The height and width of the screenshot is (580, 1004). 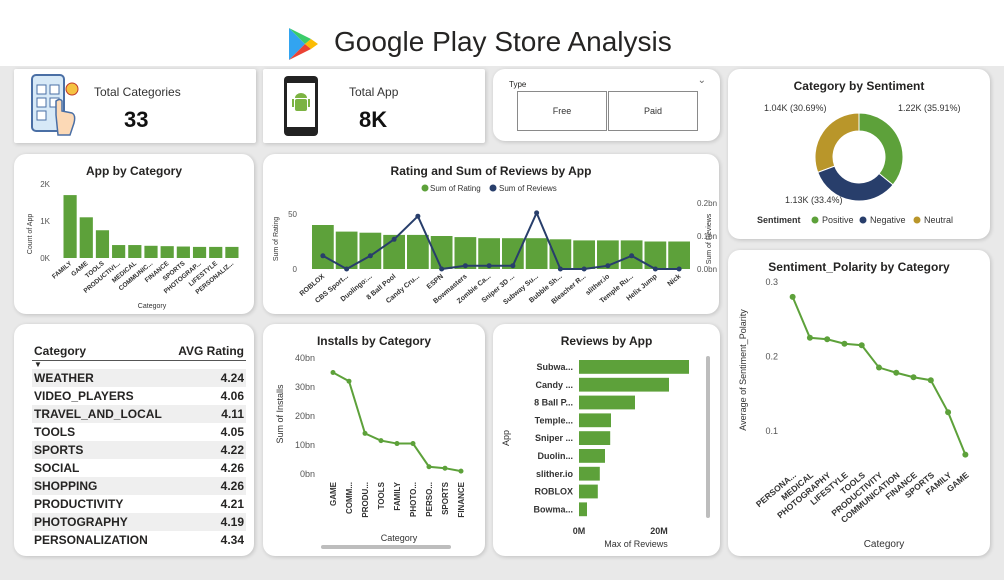 I want to click on kpi-total-categories-card: Total Categories 33, so click(x=135, y=106).